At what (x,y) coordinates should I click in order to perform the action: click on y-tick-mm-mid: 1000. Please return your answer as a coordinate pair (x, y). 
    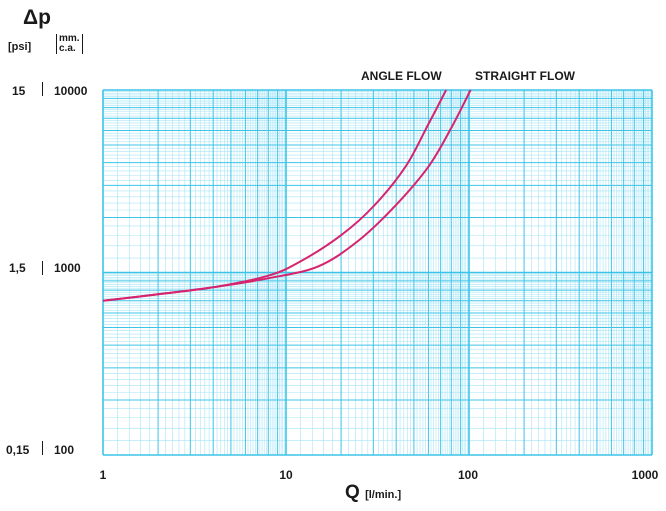
    Looking at the image, I should click on (67, 268).